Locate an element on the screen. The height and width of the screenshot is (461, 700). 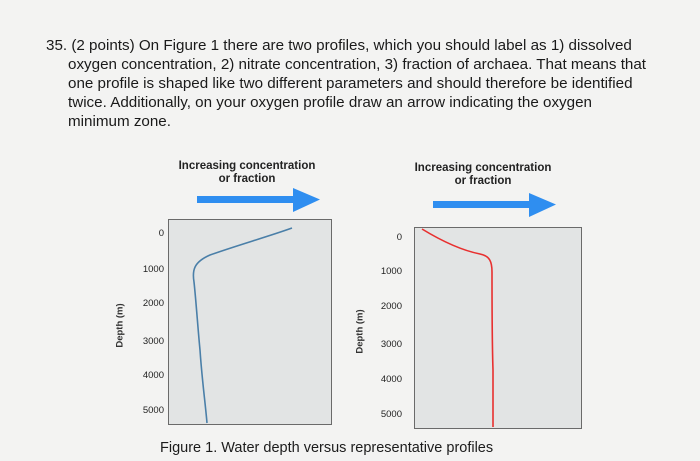
question-line: minimum zone. is located at coordinates (119, 121).